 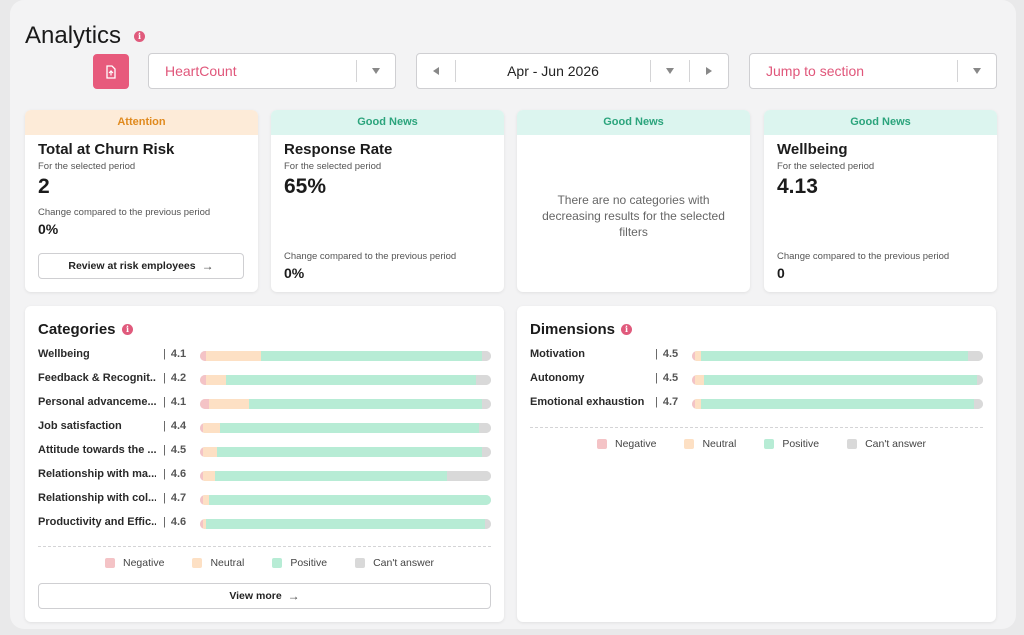 I want to click on legend-label: Can't answer, so click(x=404, y=563).